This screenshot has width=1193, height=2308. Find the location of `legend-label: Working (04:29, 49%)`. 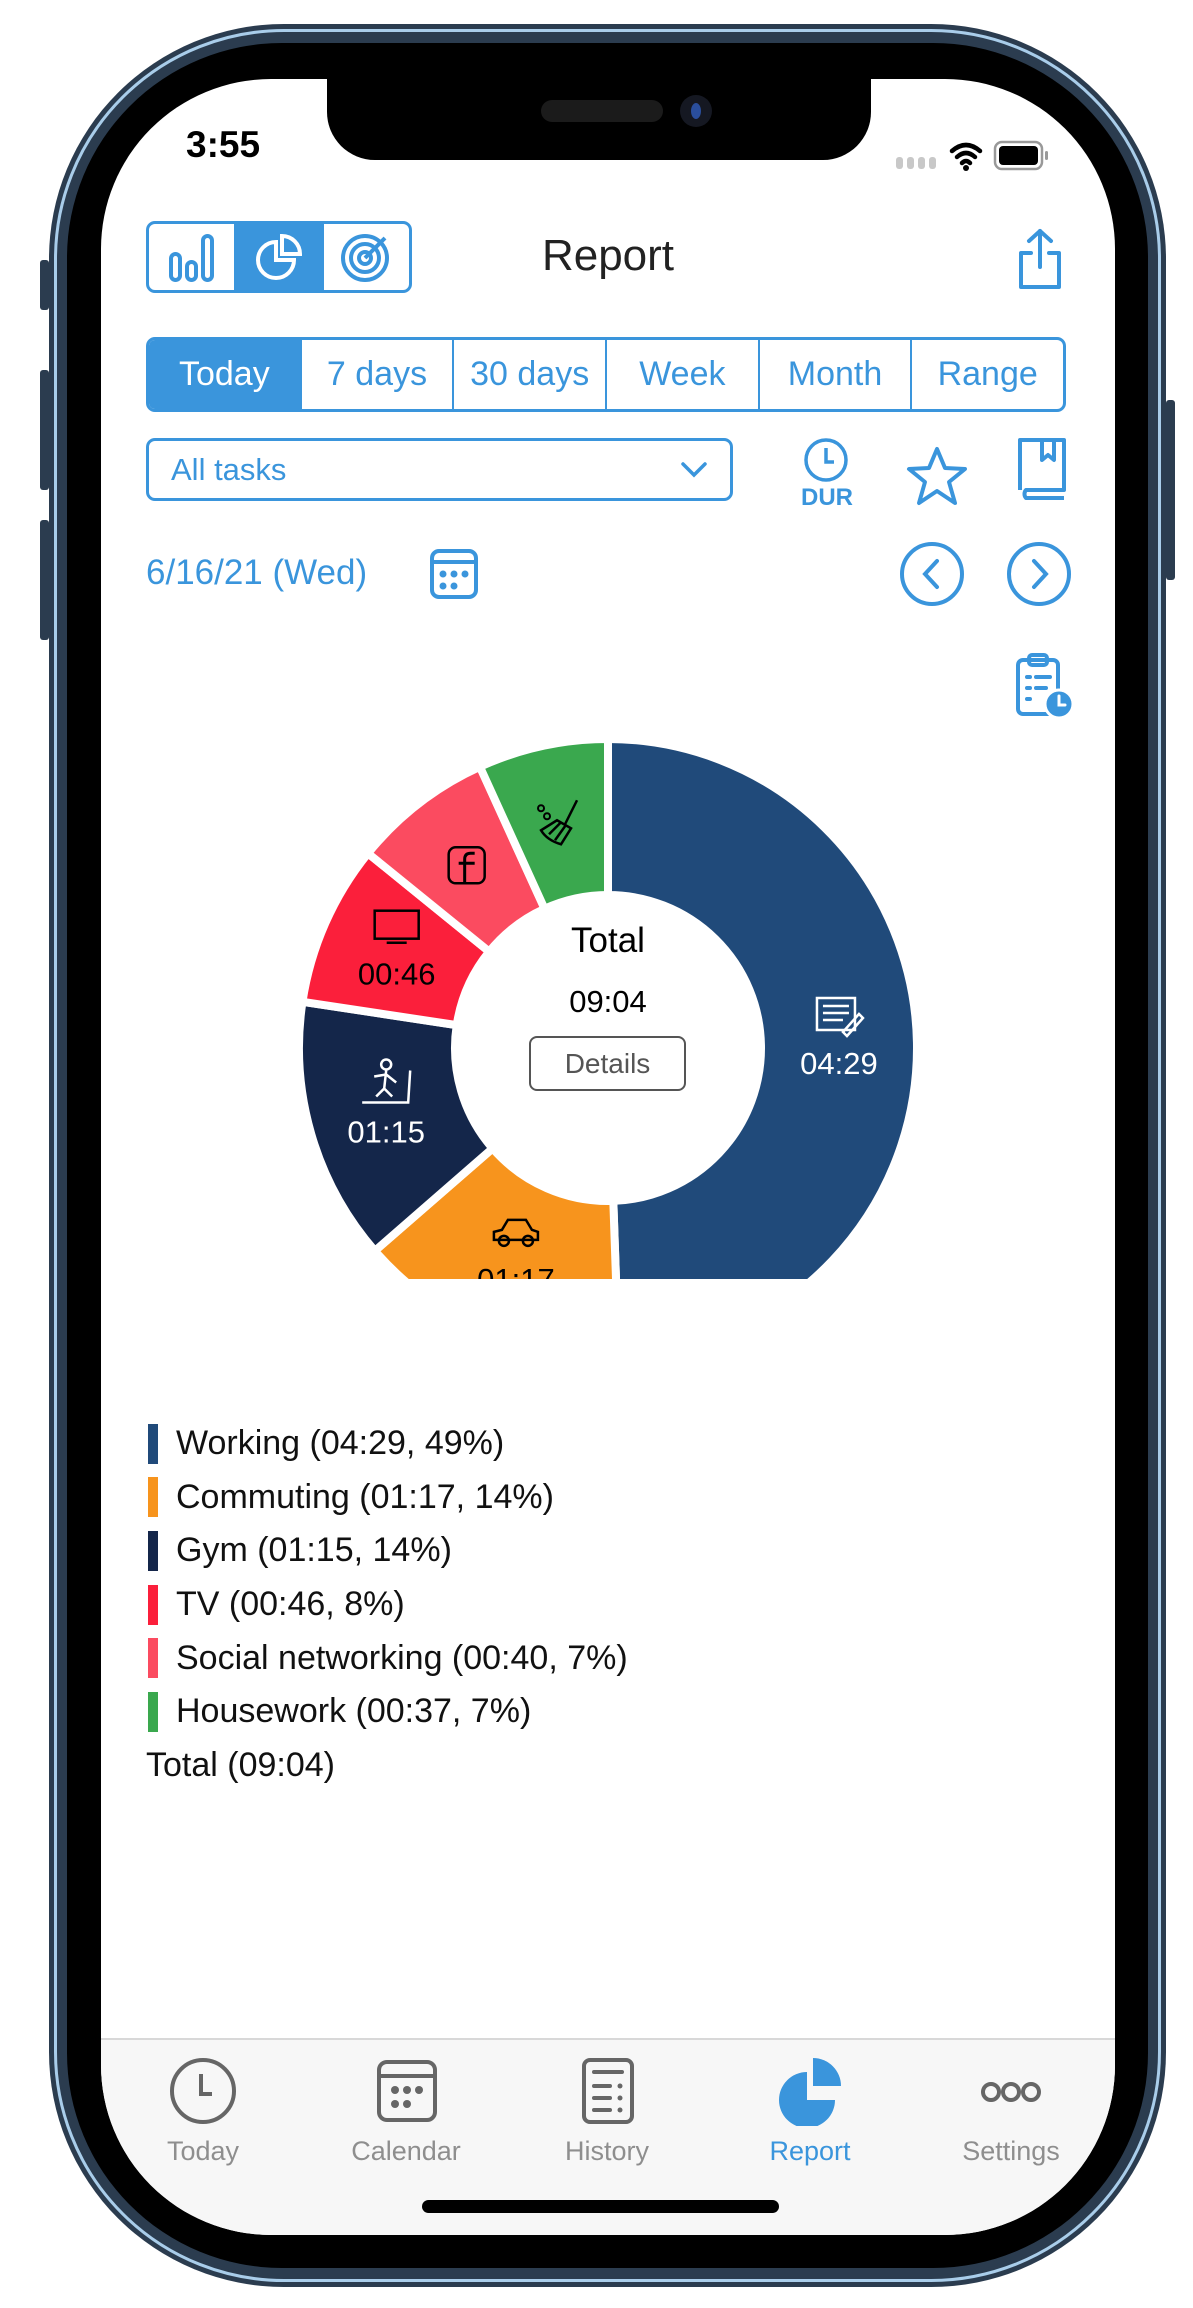

legend-label: Working (04:29, 49%) is located at coordinates (340, 1443).